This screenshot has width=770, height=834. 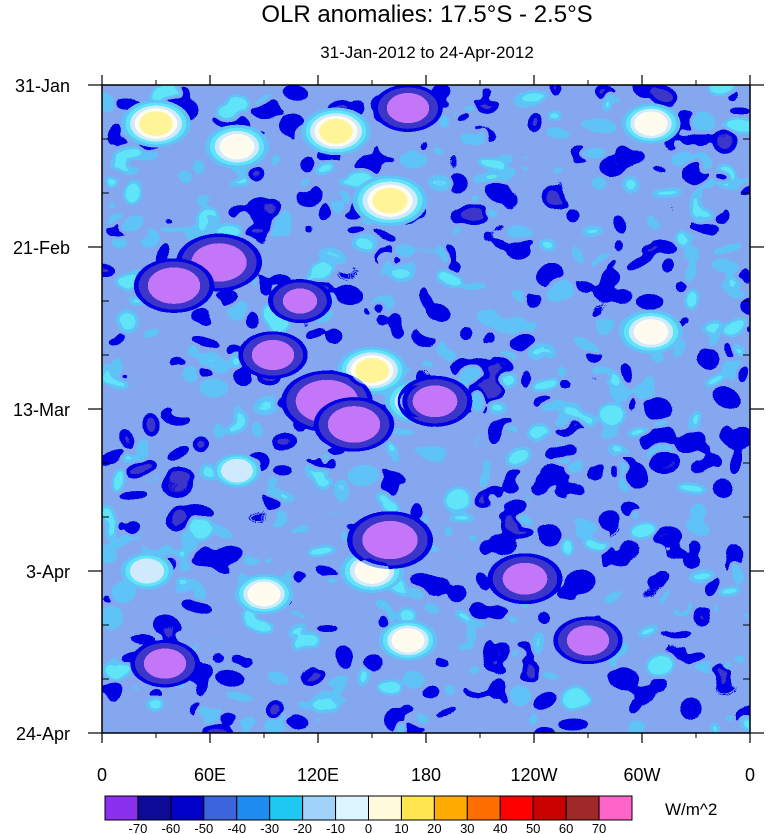 What do you see at coordinates (426, 775) in the screenshot?
I see `x-tick-labels: 0 60E 120E 180 120W 60W 0` at bounding box center [426, 775].